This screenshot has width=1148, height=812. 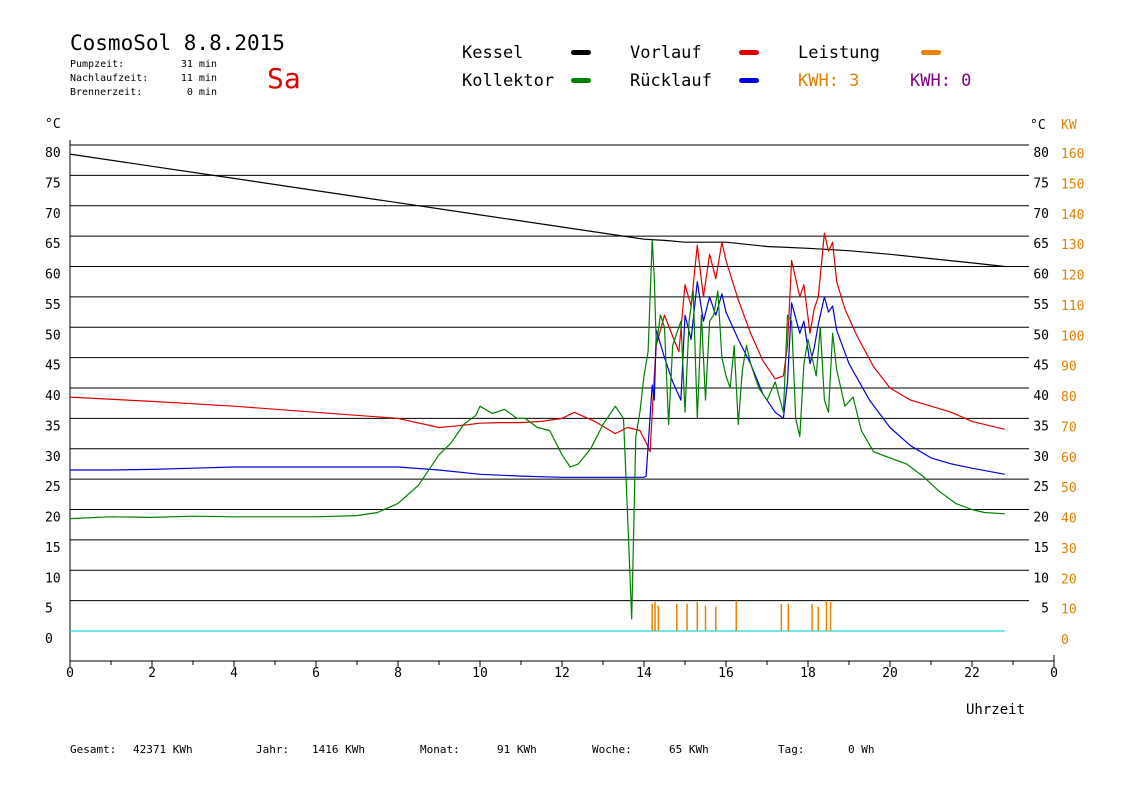 What do you see at coordinates (53, 396) in the screenshot?
I see `y-tick-label: 40` at bounding box center [53, 396].